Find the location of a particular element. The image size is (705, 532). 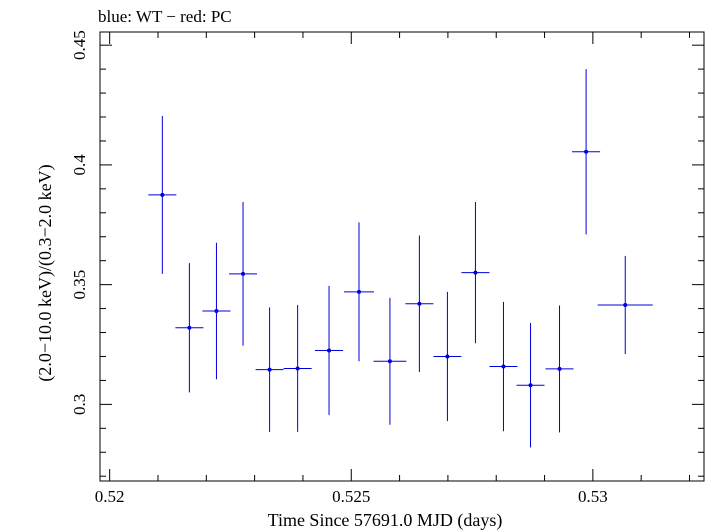

y-tick-label: 0.45 is located at coordinates (79, 45).